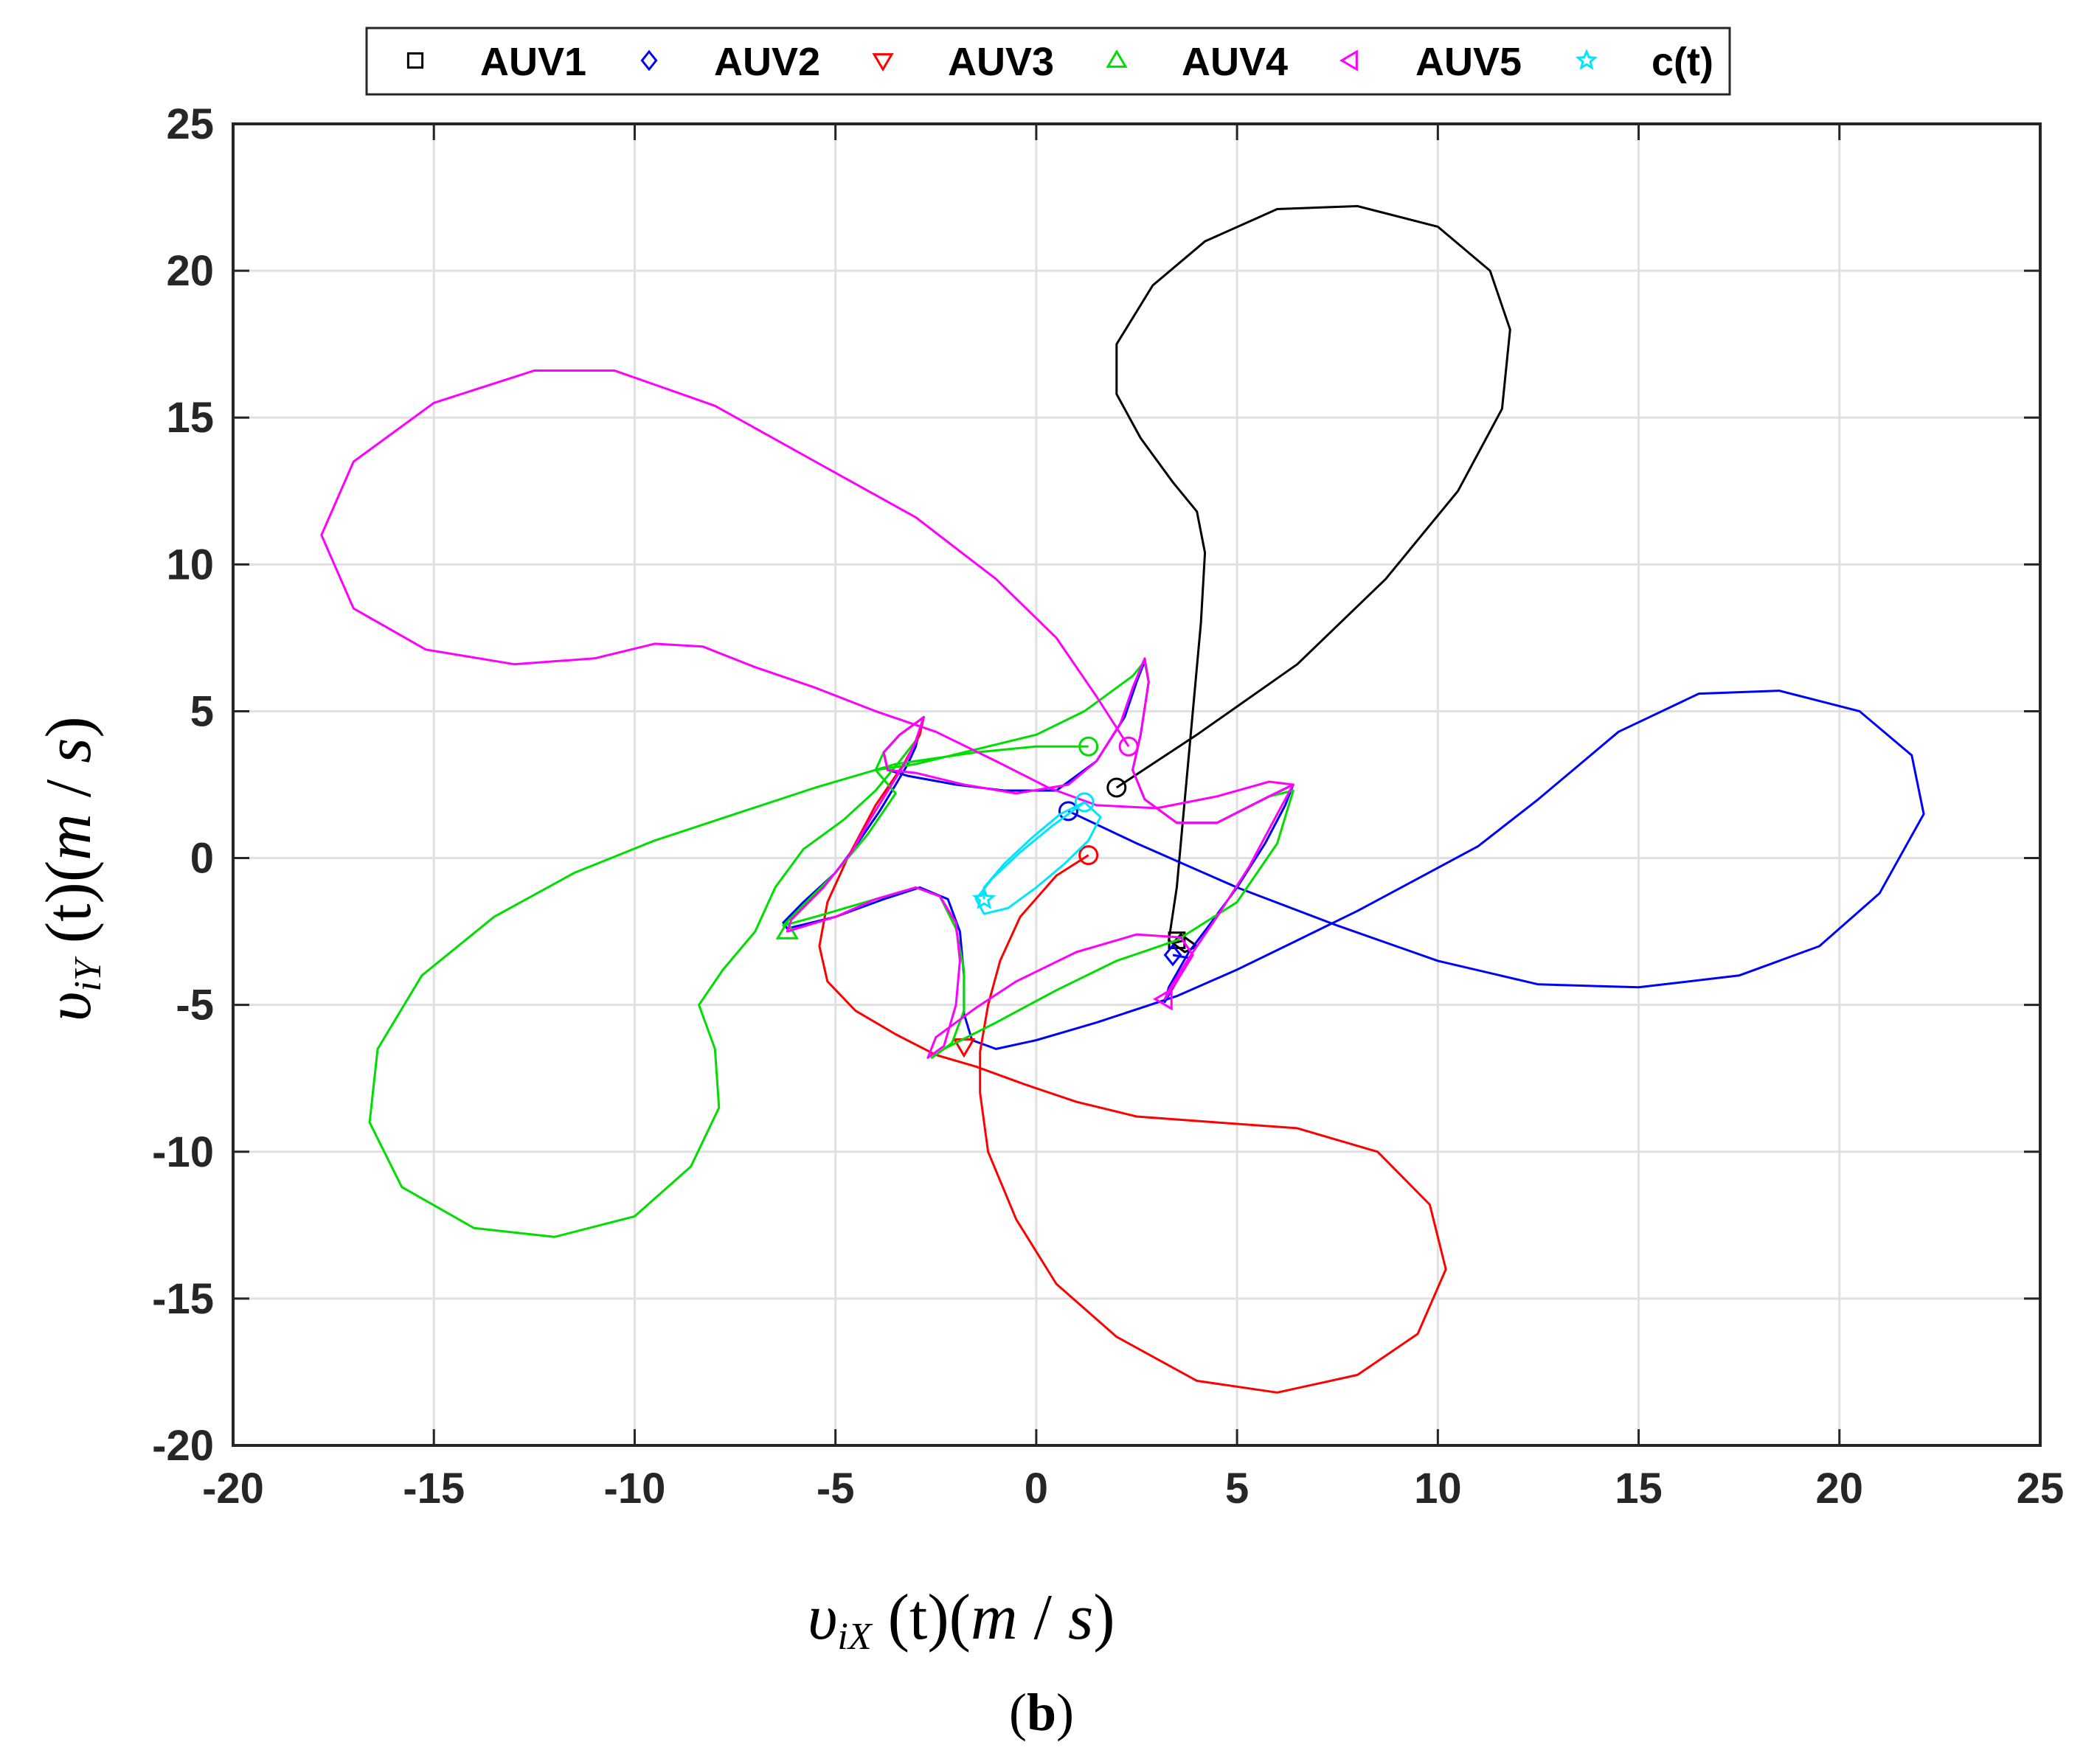 The image size is (2083, 1764). I want to click on x-axis-arg: (t)(, so click(921, 1618).